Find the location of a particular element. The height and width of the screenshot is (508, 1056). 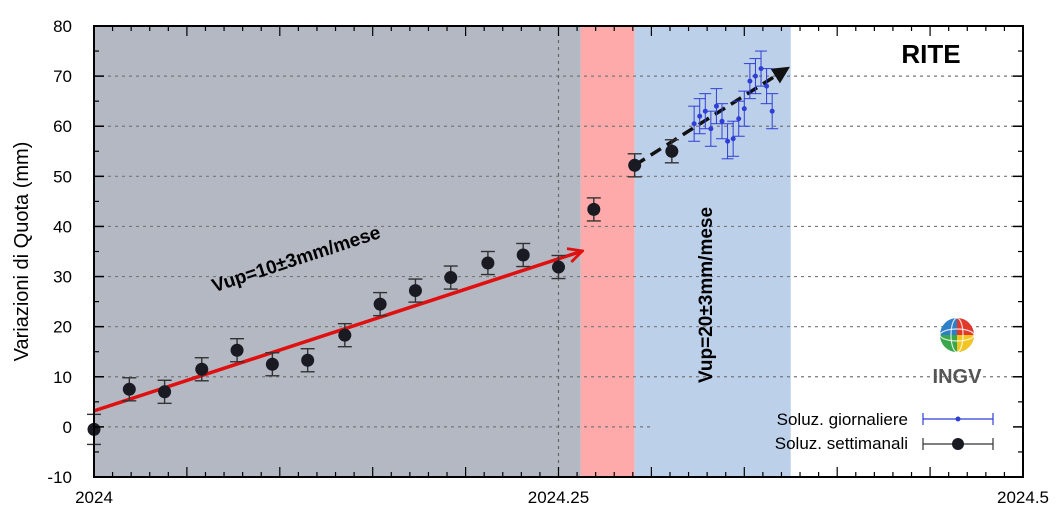

y-tick-label: 0 is located at coordinates (67, 427).